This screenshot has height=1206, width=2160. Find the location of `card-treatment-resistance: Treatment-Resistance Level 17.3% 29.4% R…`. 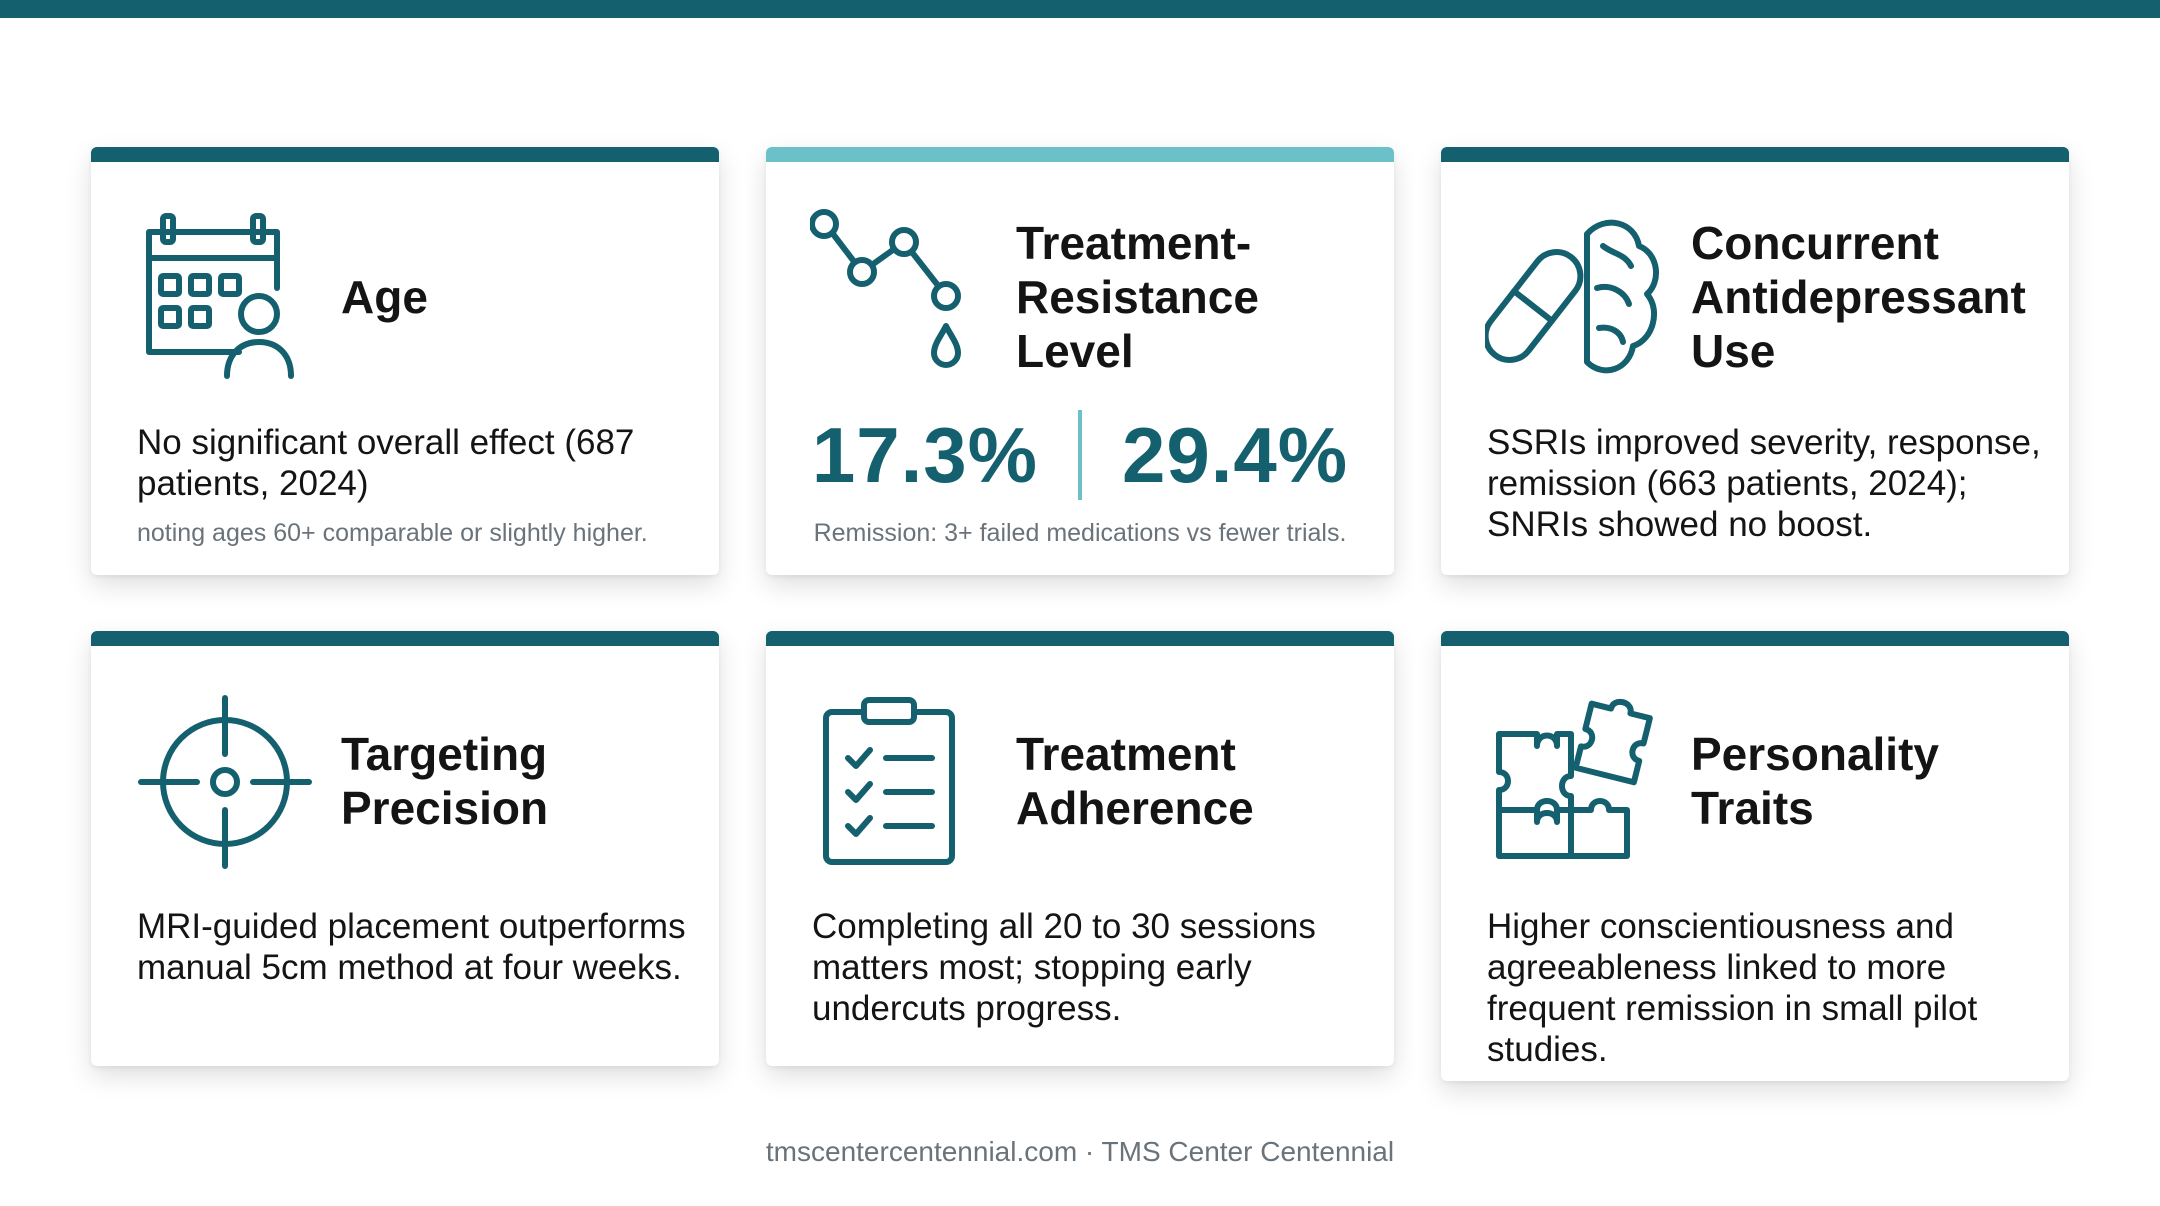

card-treatment-resistance: Treatment-Resistance Level 17.3% 29.4% R… is located at coordinates (1080, 361).